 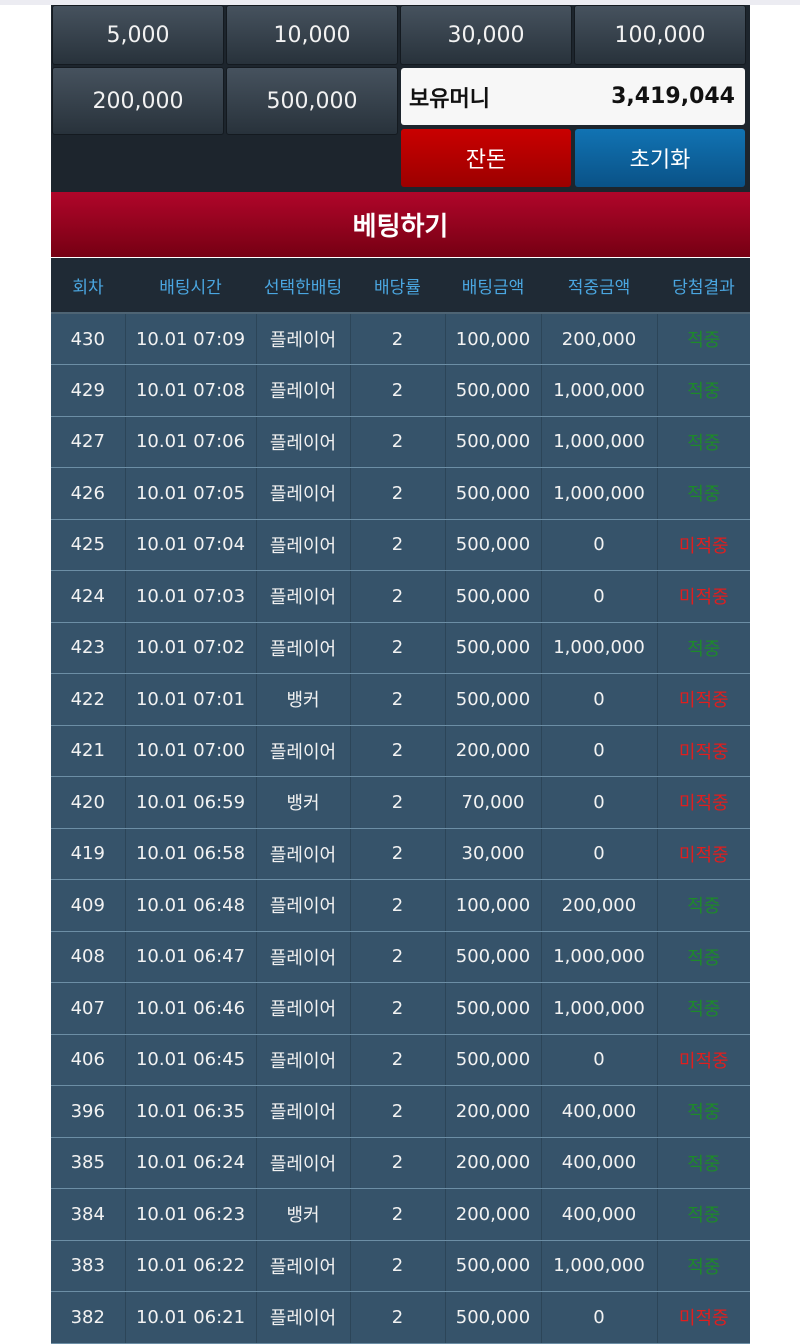 What do you see at coordinates (400, 390) in the screenshot?
I see `table-row: 429 10.01 07:08 플레이어 2 500,000 1,000,000 적중` at bounding box center [400, 390].